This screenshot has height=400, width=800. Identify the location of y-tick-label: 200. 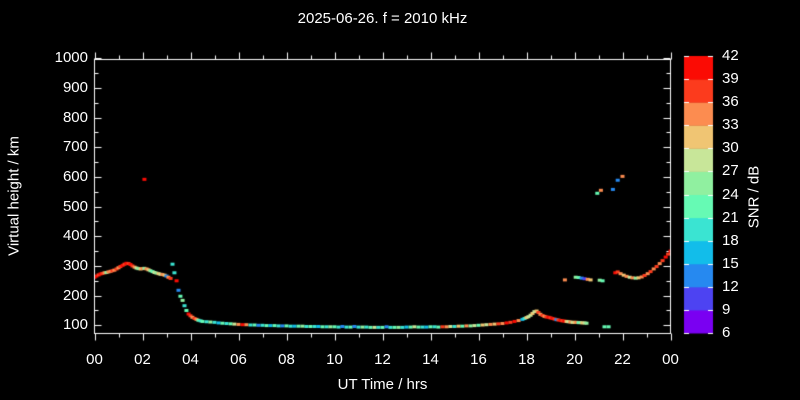
(75, 295).